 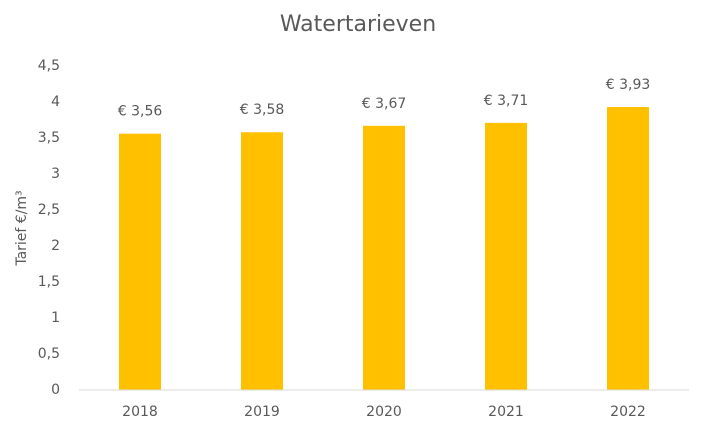 What do you see at coordinates (55, 174) in the screenshot?
I see `y-tick-label: 3` at bounding box center [55, 174].